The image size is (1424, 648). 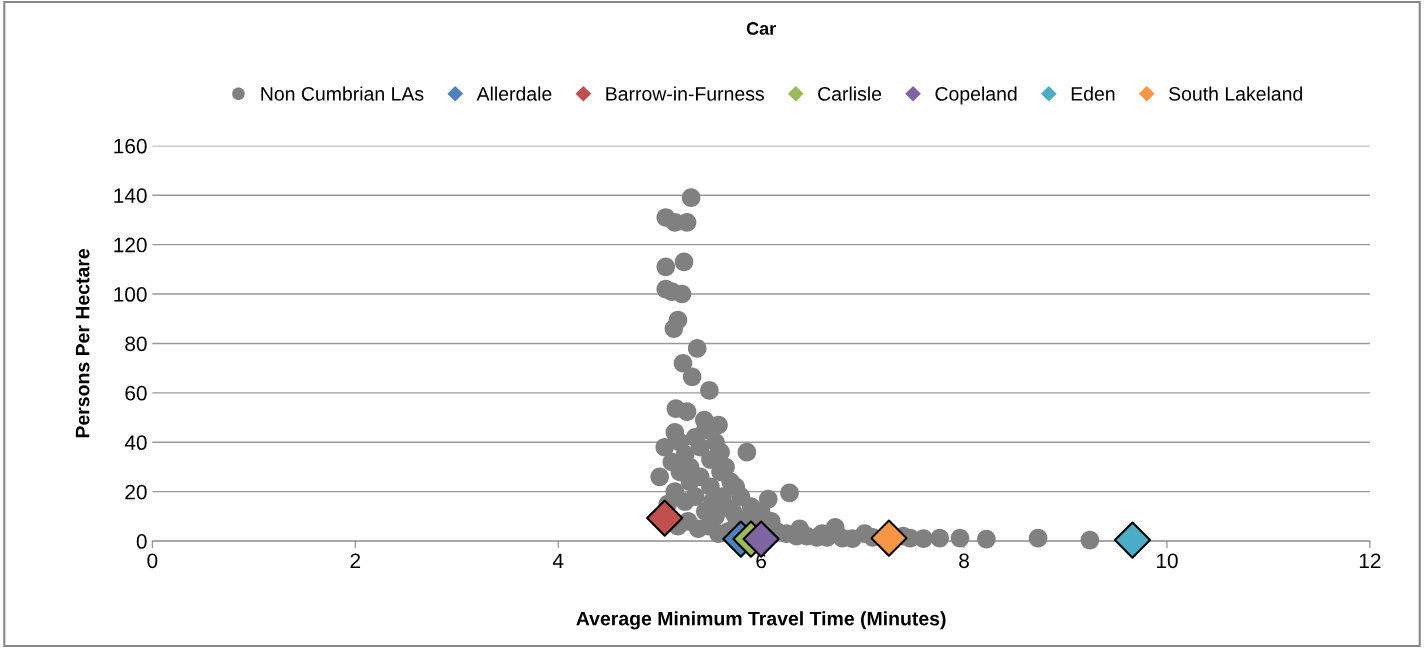 What do you see at coordinates (141, 541) in the screenshot?
I see `y-tick-label: 0` at bounding box center [141, 541].